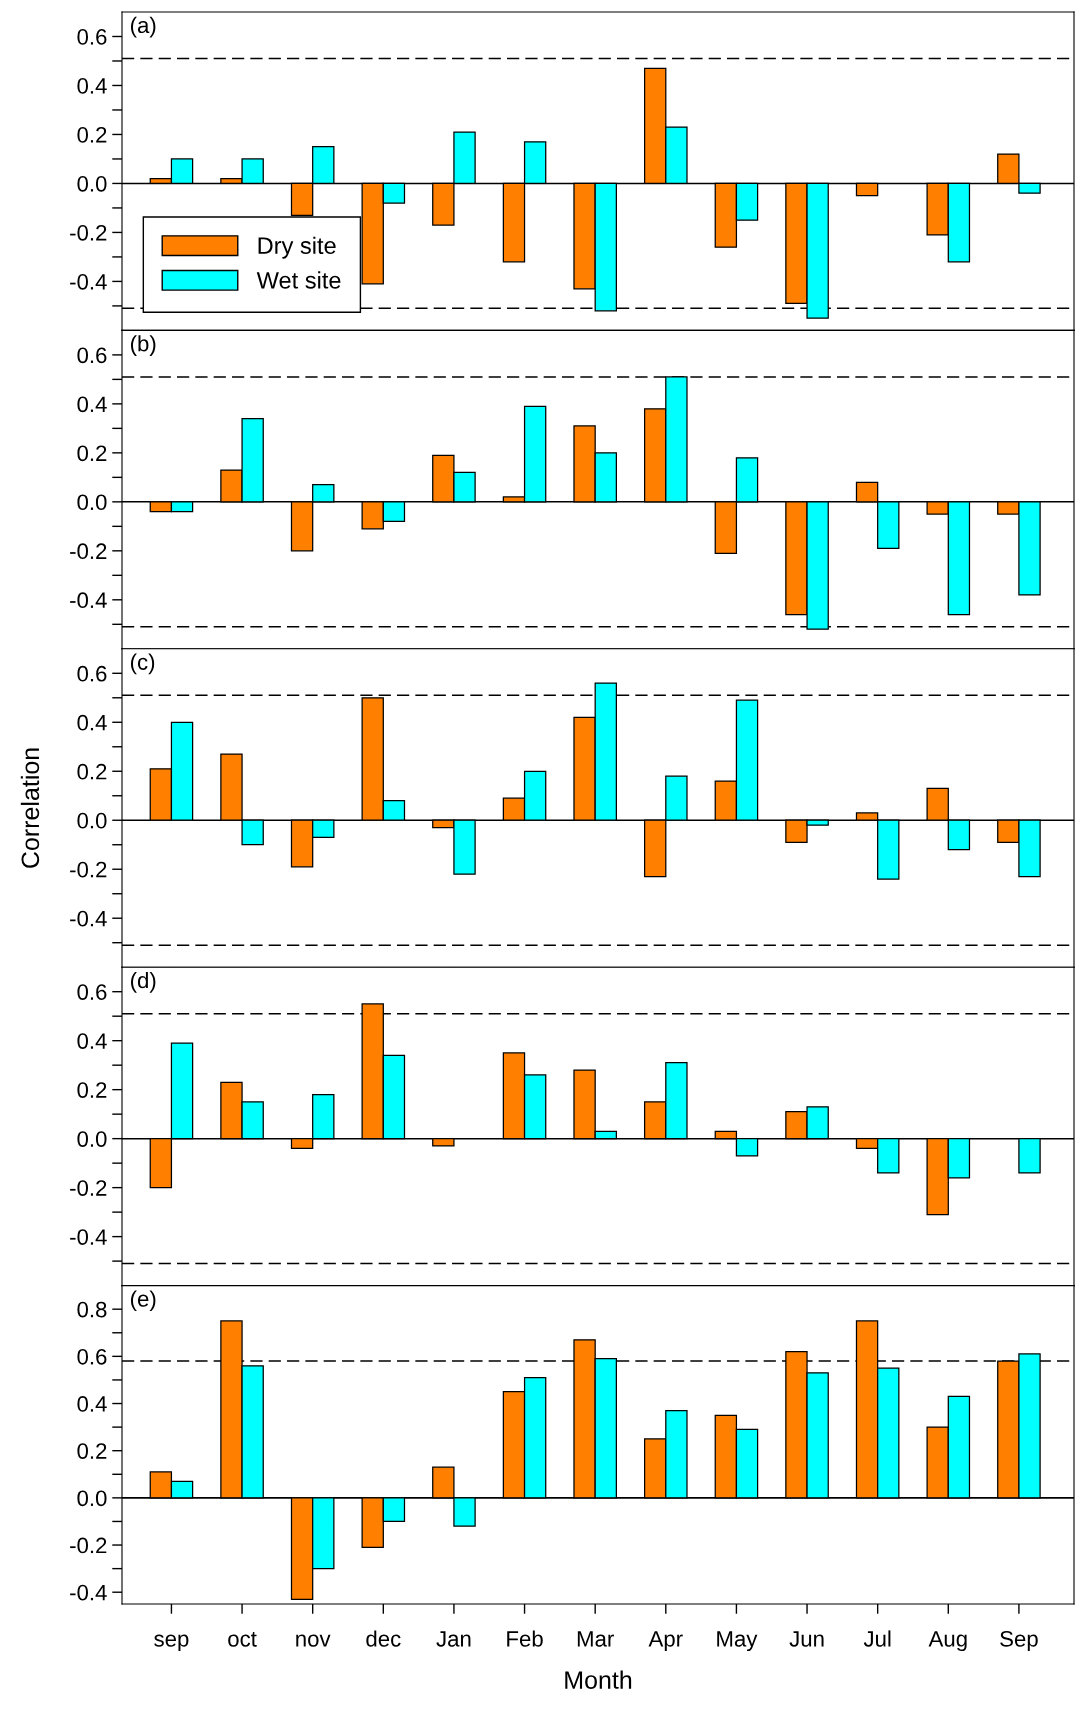  Describe the element at coordinates (143, 345) in the screenshot. I see `annotation: (b)` at that location.